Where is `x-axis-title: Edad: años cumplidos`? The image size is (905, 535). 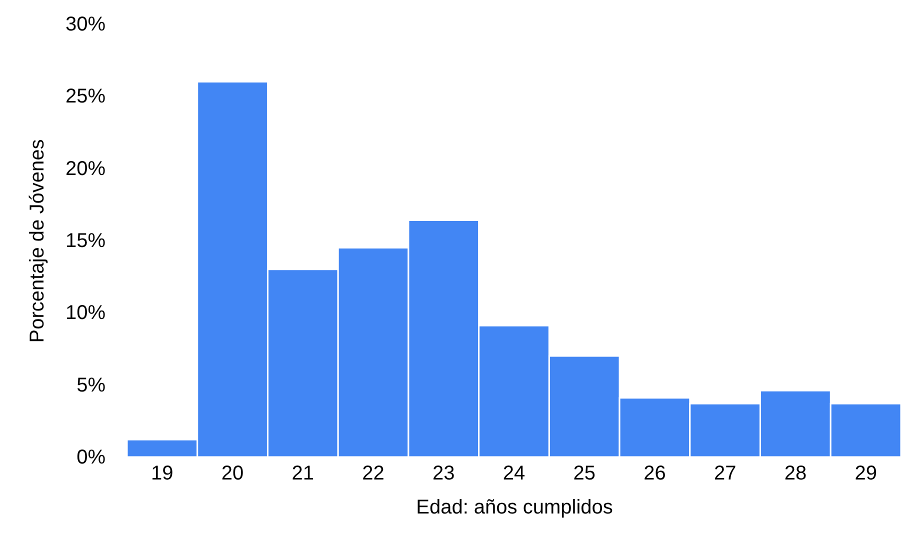 x-axis-title: Edad: años cumplidos is located at coordinates (514, 507).